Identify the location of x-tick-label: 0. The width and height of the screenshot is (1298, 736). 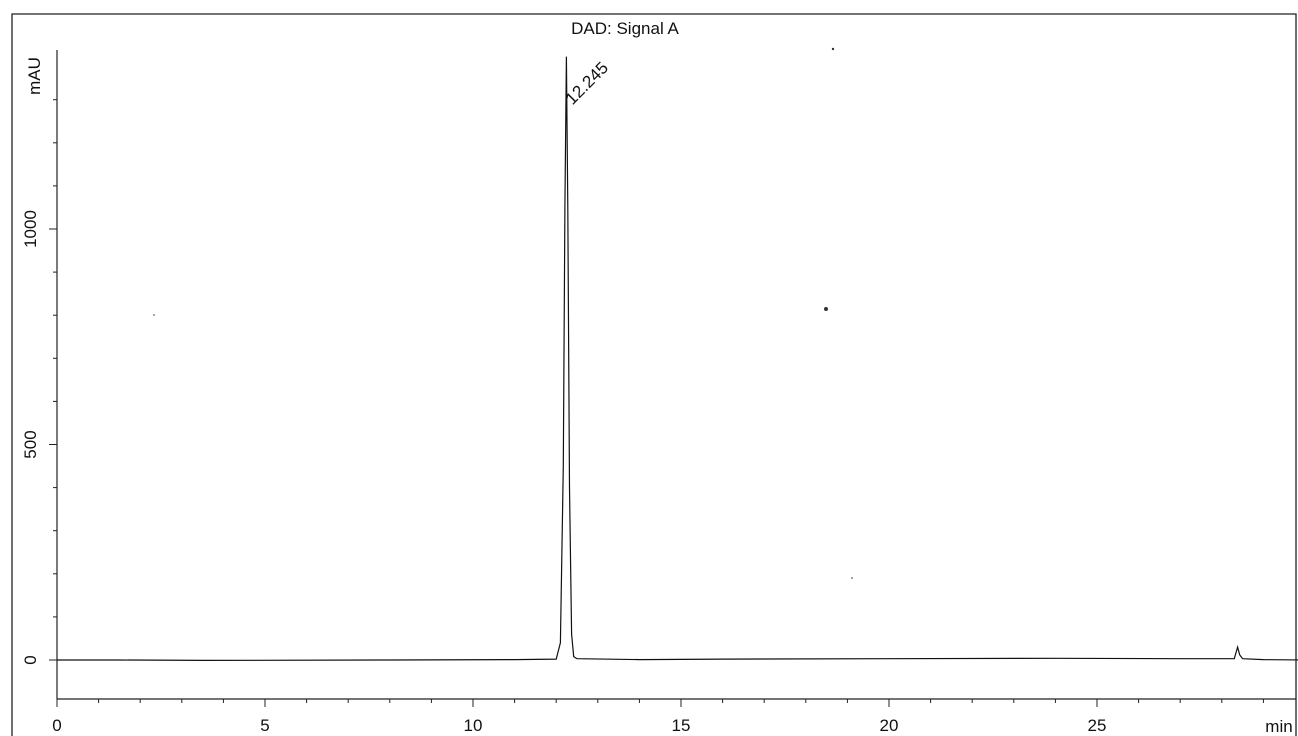
(56, 725).